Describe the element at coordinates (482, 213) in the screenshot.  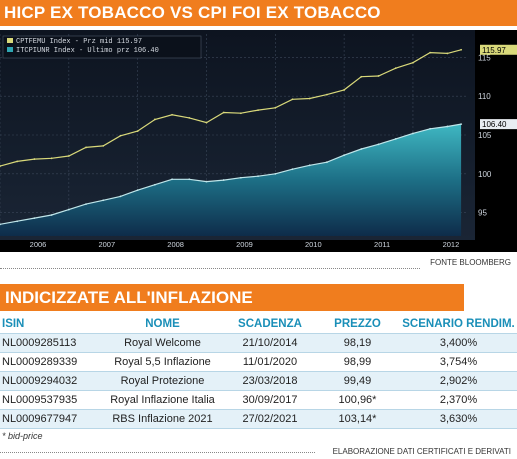
I see `y-tick-label: 95` at that location.